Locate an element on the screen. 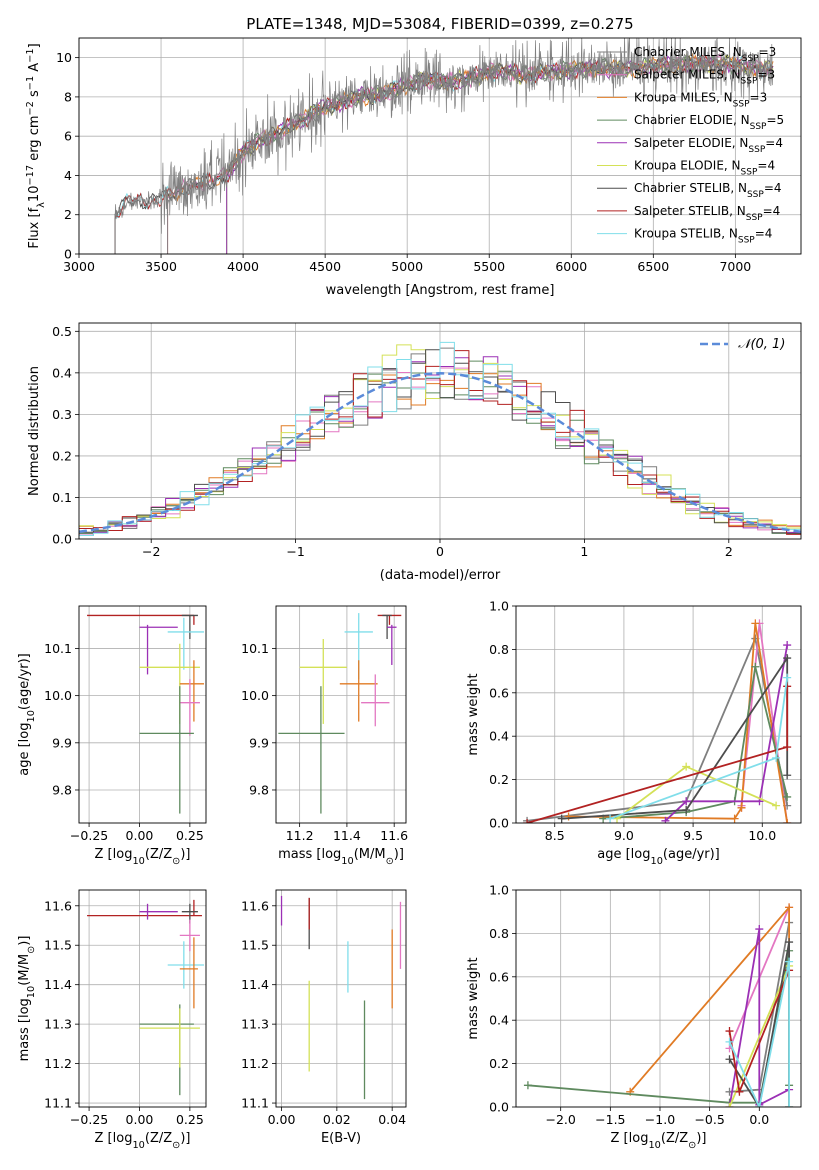 The height and width of the screenshot is (1170, 819). x-tick-label: 3000 is located at coordinates (79, 266).